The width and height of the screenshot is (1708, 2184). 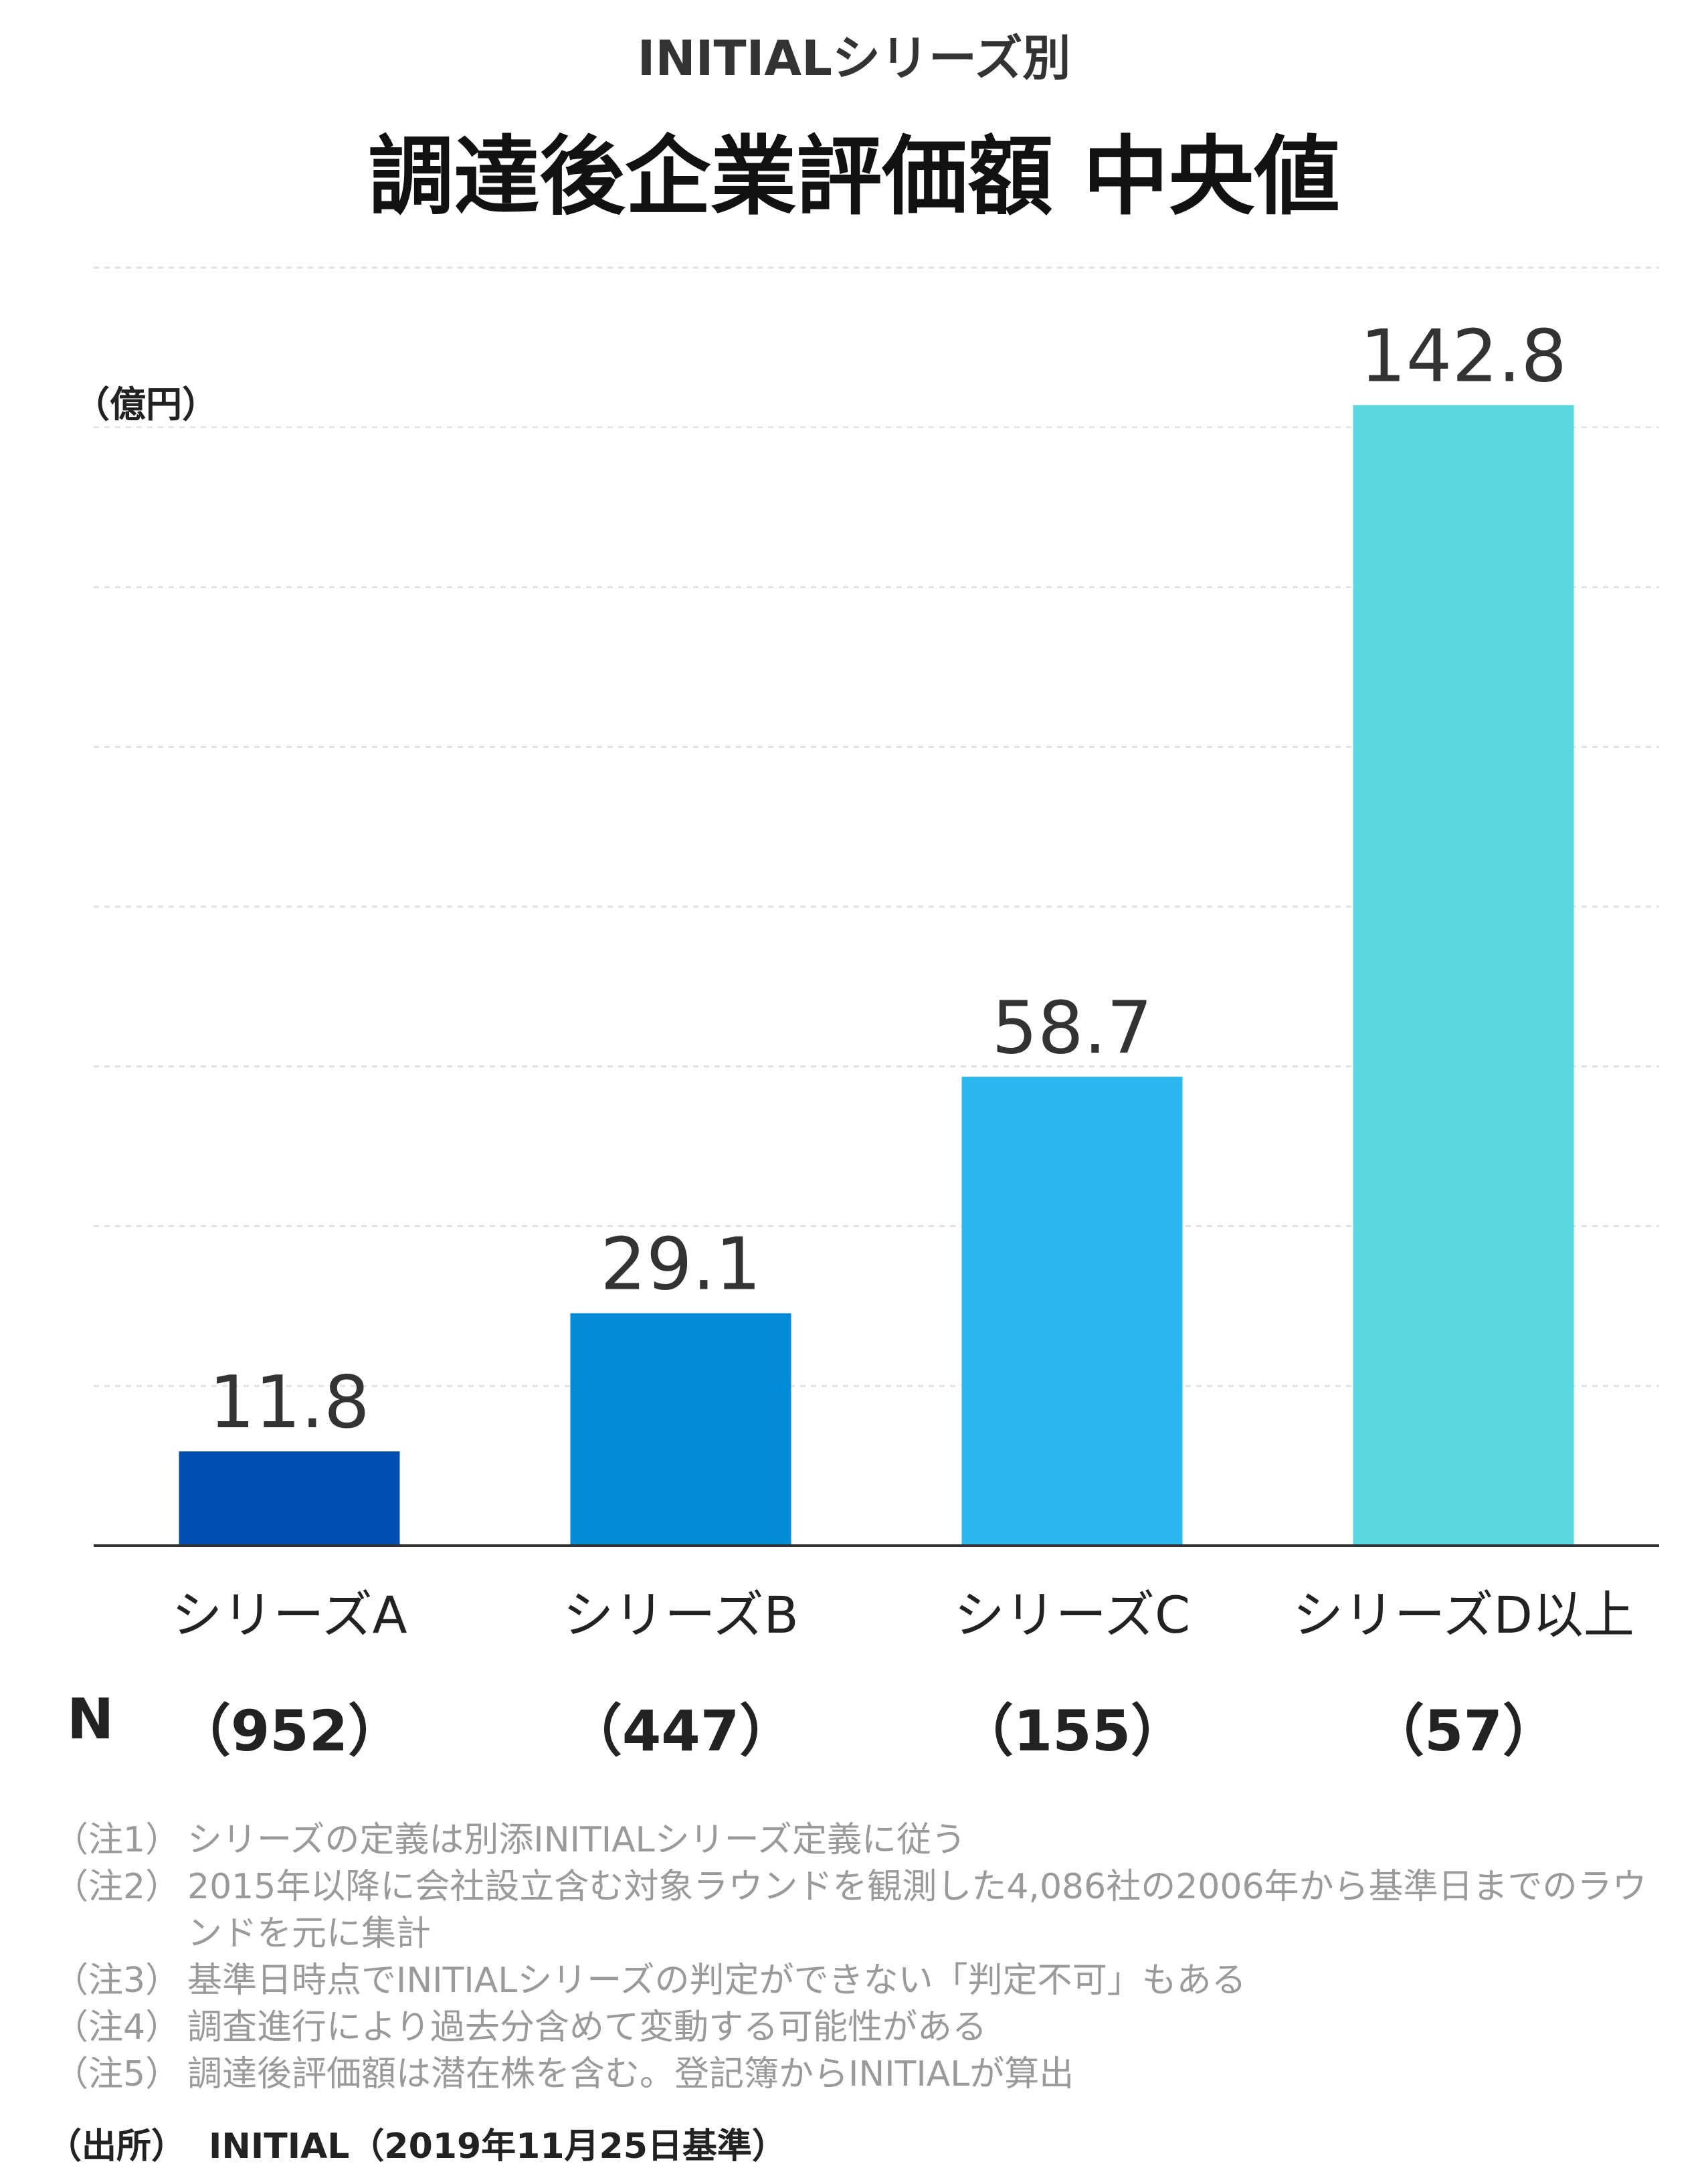 I want to click on category-label-1: シリーズA, so click(x=289, y=1615).